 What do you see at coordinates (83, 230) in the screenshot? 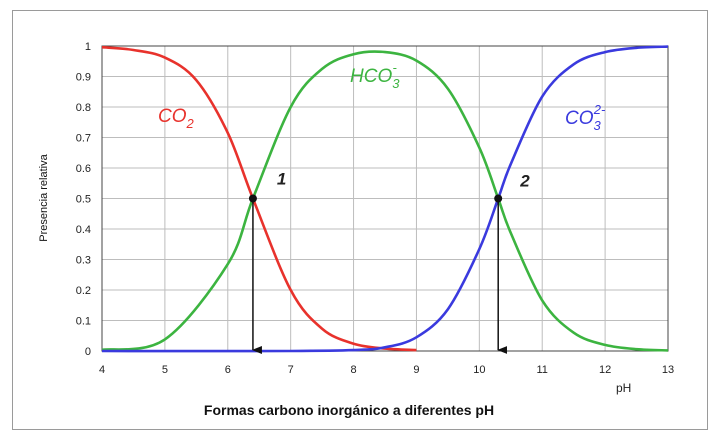
I see `y-tick-label: 0.4` at bounding box center [83, 230].